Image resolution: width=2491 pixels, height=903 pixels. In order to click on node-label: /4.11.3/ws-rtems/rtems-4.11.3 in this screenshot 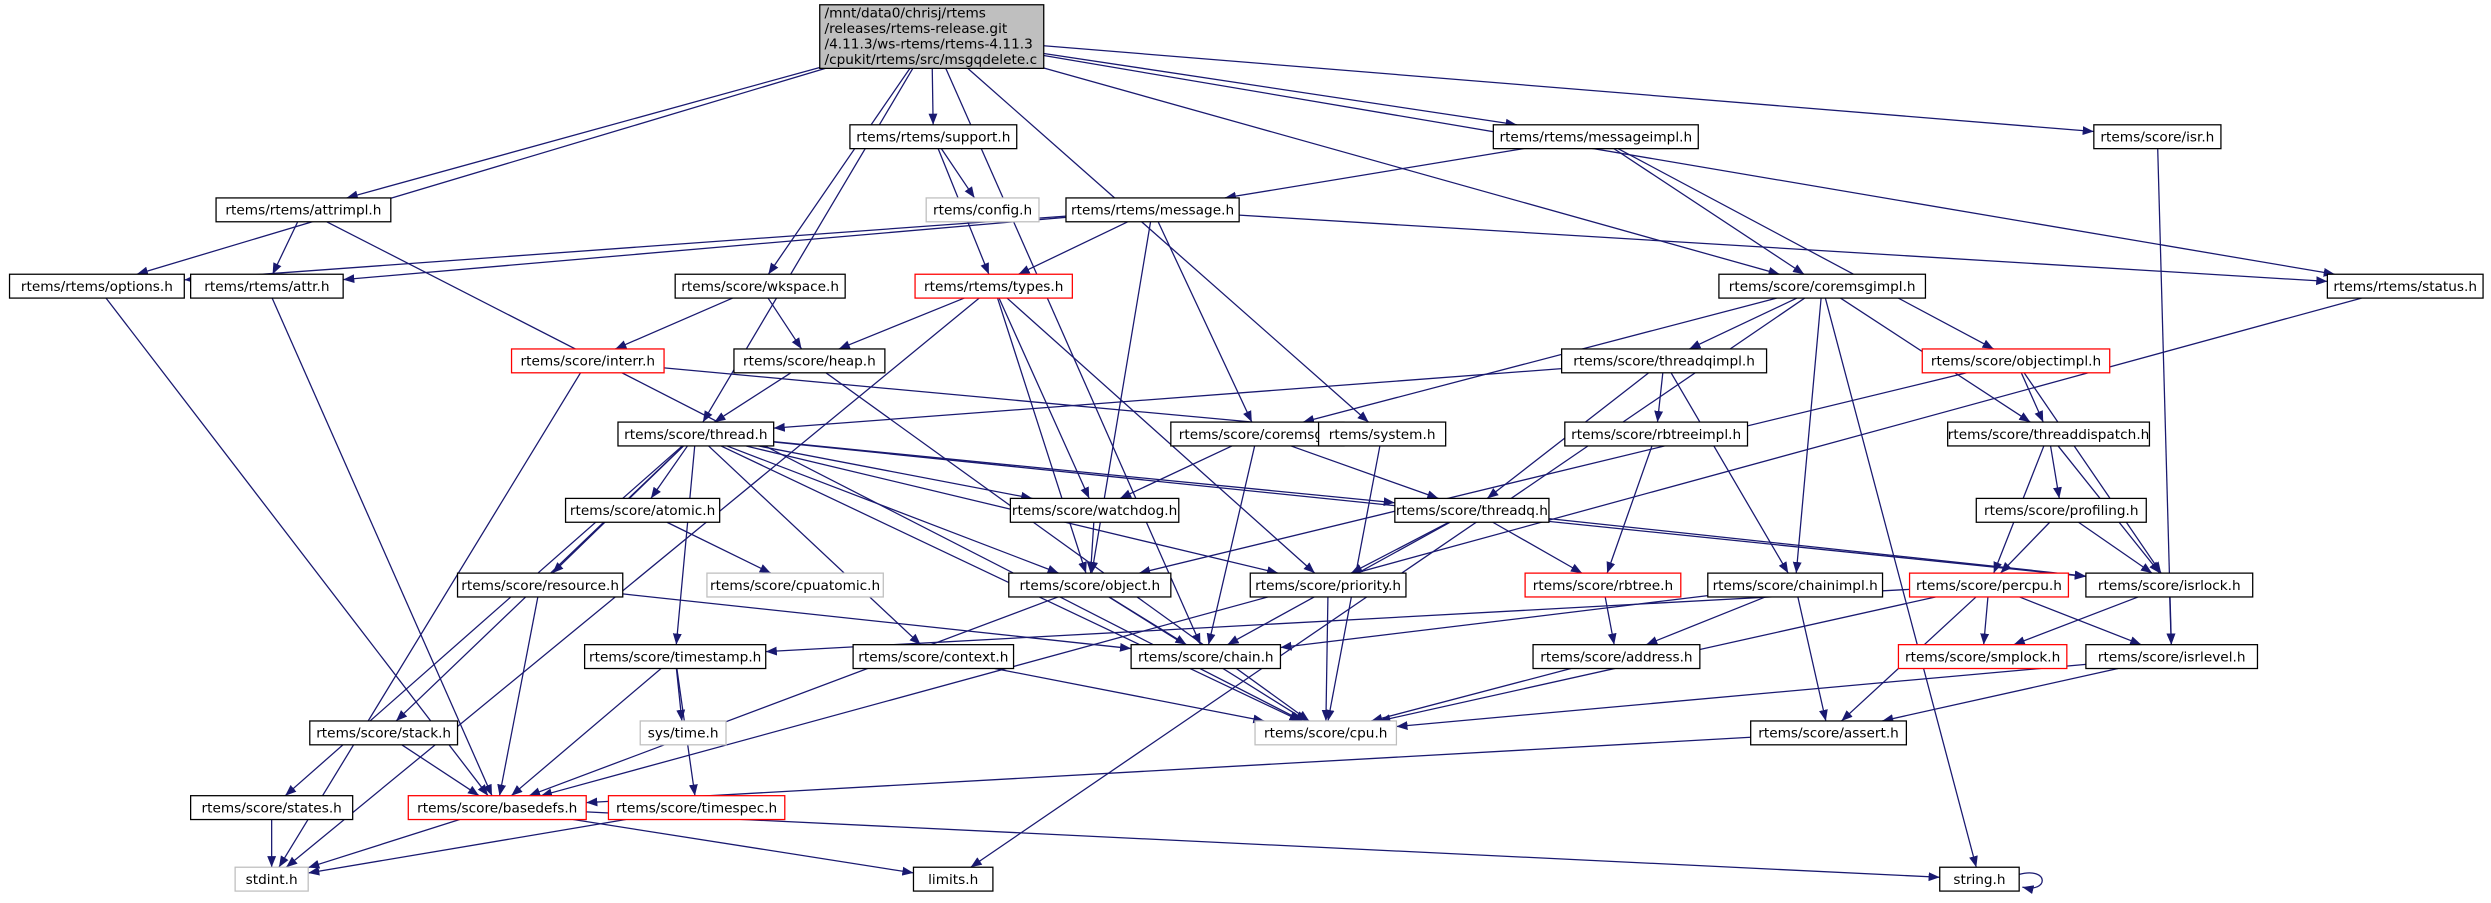, I will do `click(929, 44)`.